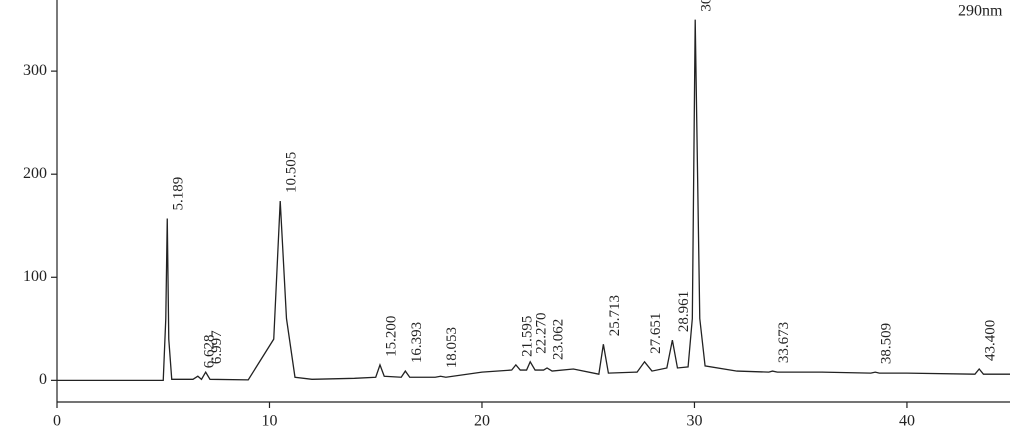 This screenshot has height=437, width=1024. I want to click on peak-label: 43.400, so click(991, 340).